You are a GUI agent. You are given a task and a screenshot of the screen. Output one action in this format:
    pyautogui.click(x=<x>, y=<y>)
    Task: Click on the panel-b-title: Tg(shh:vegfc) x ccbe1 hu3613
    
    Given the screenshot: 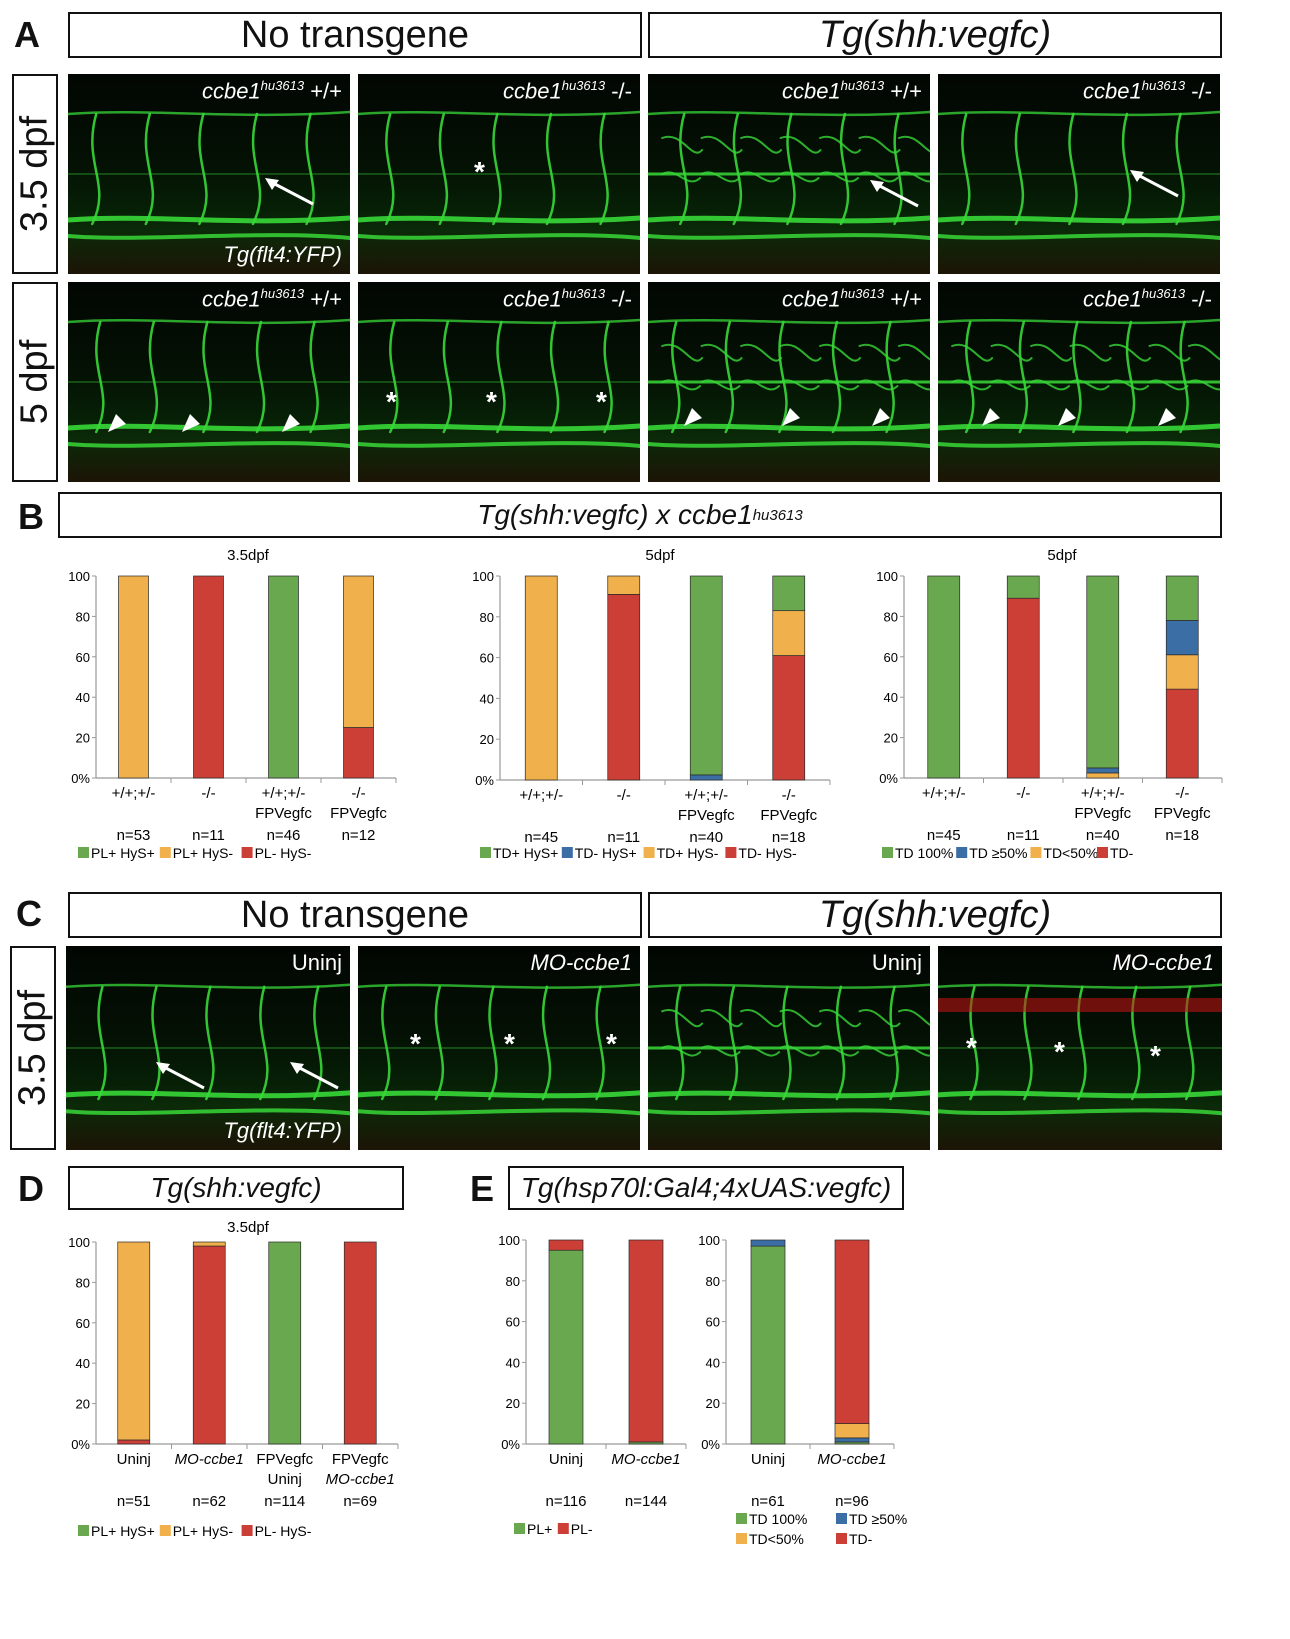 What is the action you would take?
    pyautogui.click(x=640, y=515)
    